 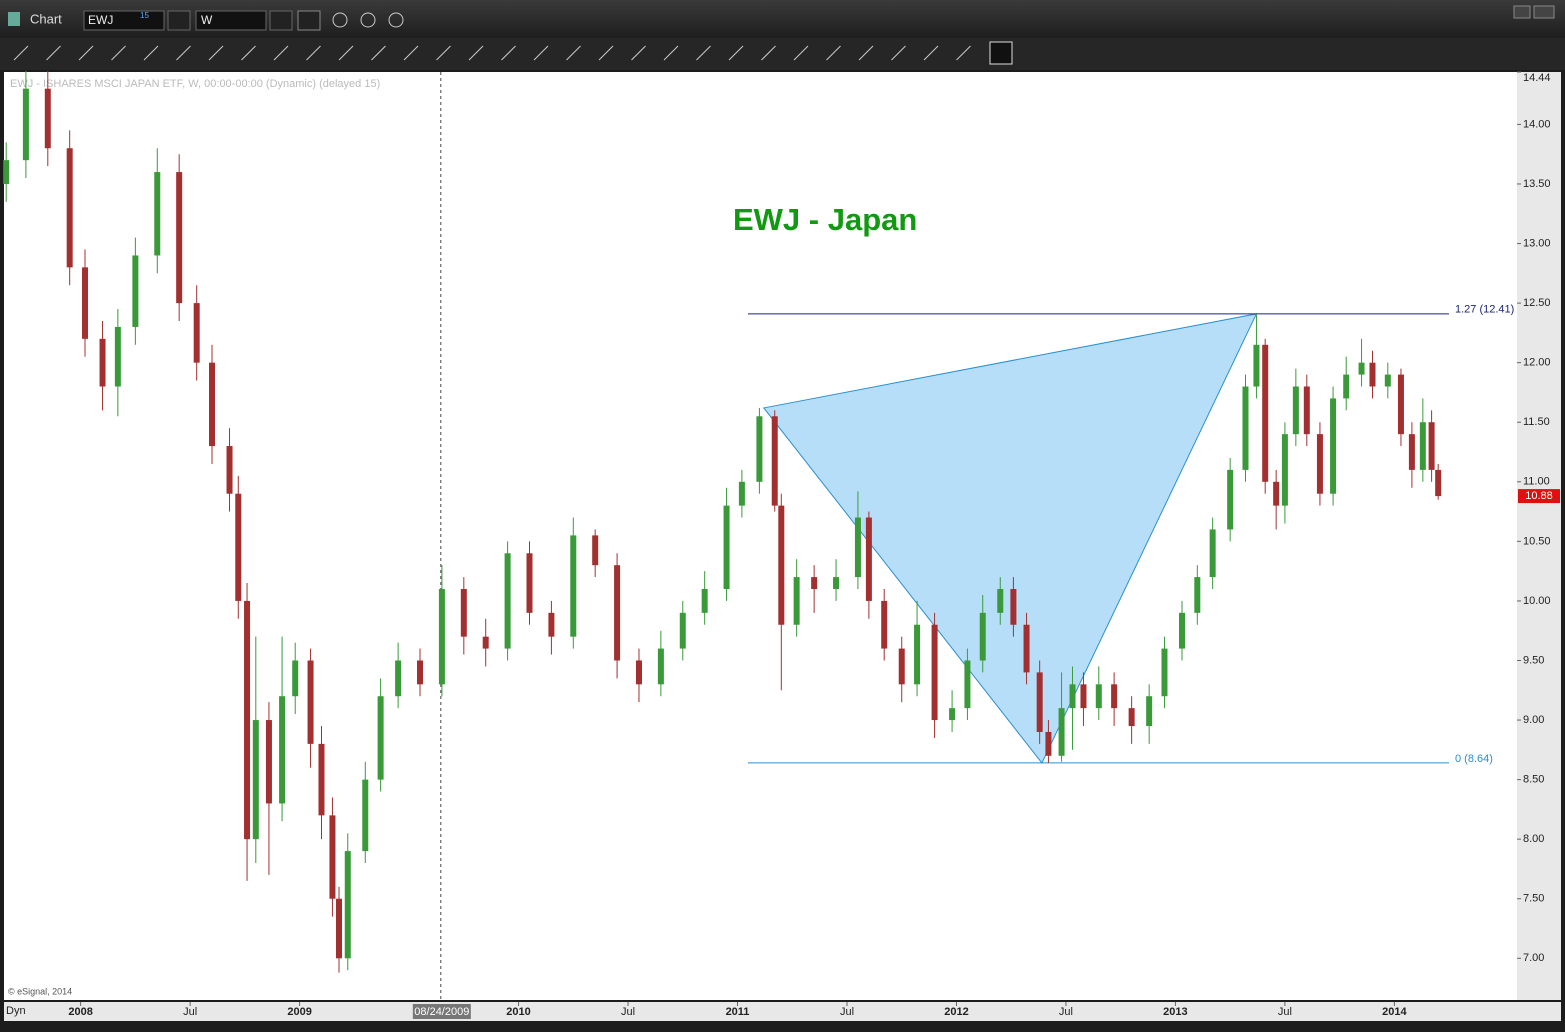 What do you see at coordinates (396, 20) in the screenshot?
I see `alert-button` at bounding box center [396, 20].